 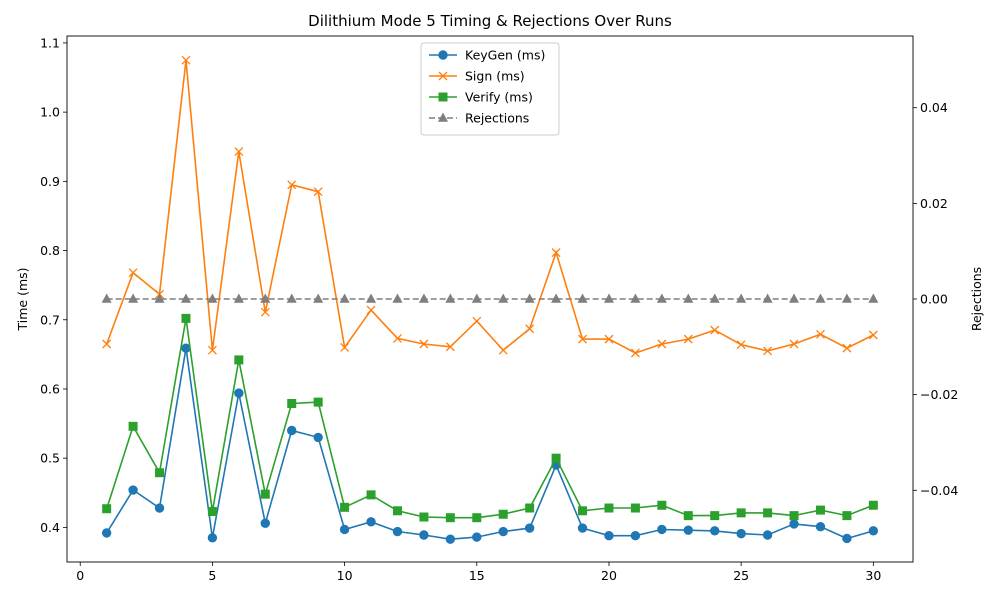 What do you see at coordinates (50, 181) in the screenshot?
I see `y-tick-label: 0.9` at bounding box center [50, 181].